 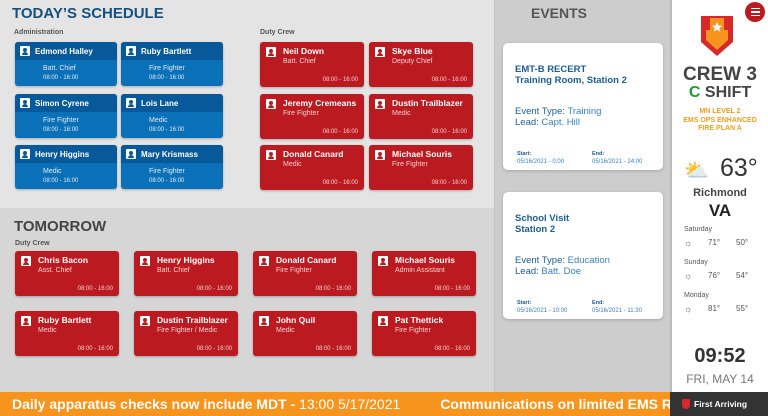 I want to click on forecast-high: 76°, so click(x=714, y=275).